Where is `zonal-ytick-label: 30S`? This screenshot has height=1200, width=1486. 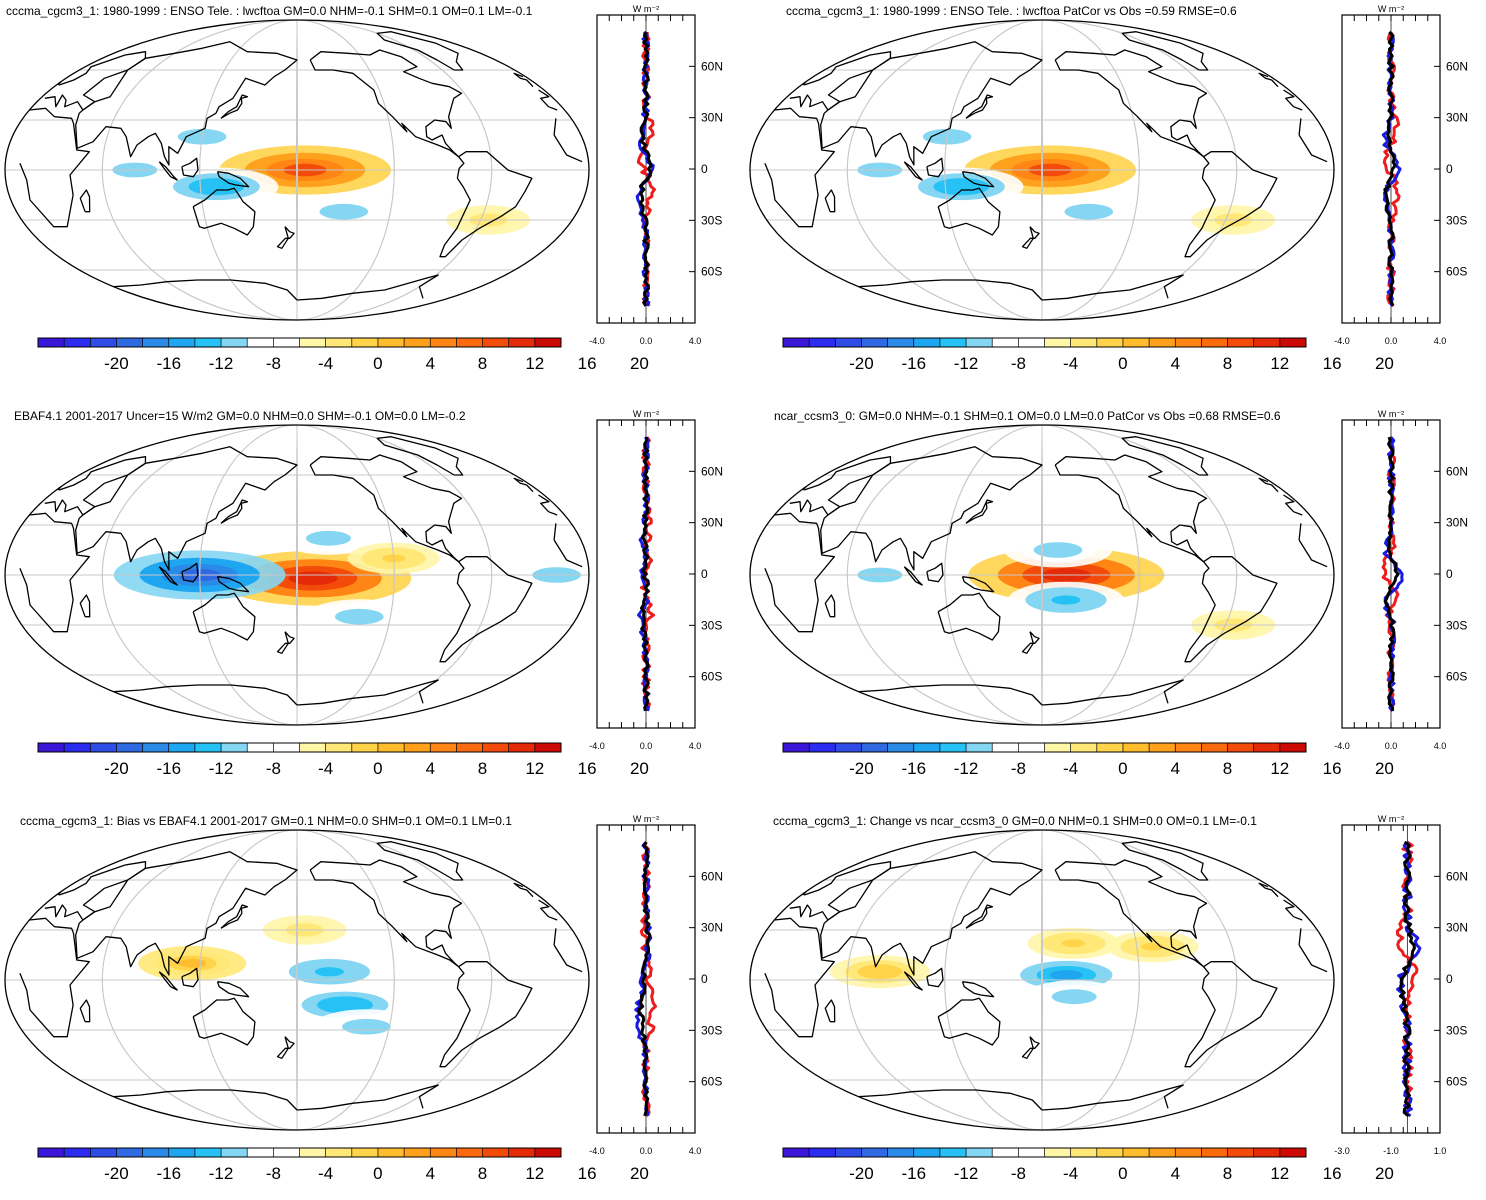 zonal-ytick-label: 30S is located at coordinates (711, 220).